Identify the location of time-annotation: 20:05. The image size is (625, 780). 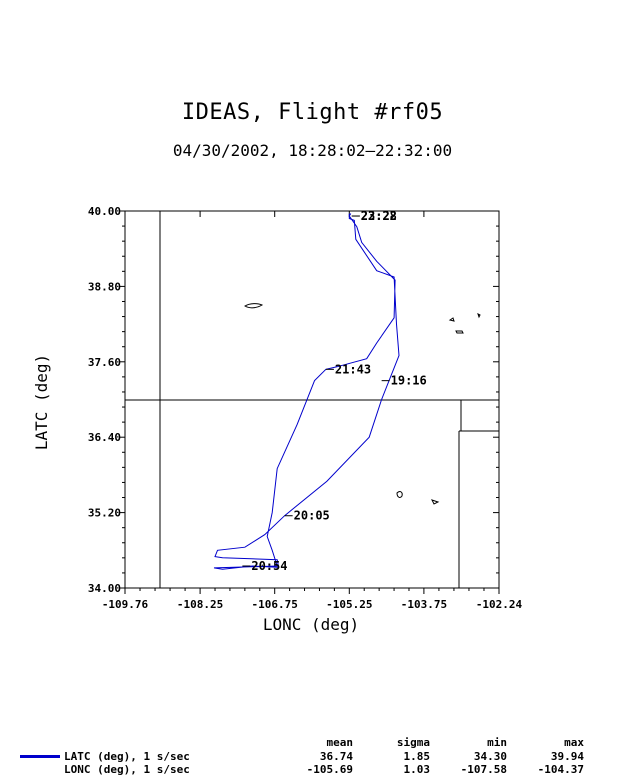
(312, 516).